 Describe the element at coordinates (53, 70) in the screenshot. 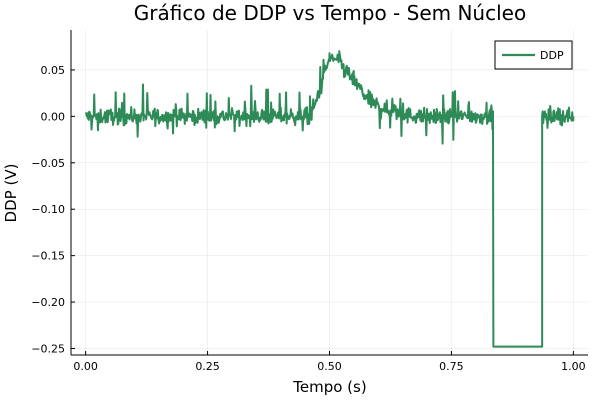

I see `y-tick-label: 0.05` at that location.